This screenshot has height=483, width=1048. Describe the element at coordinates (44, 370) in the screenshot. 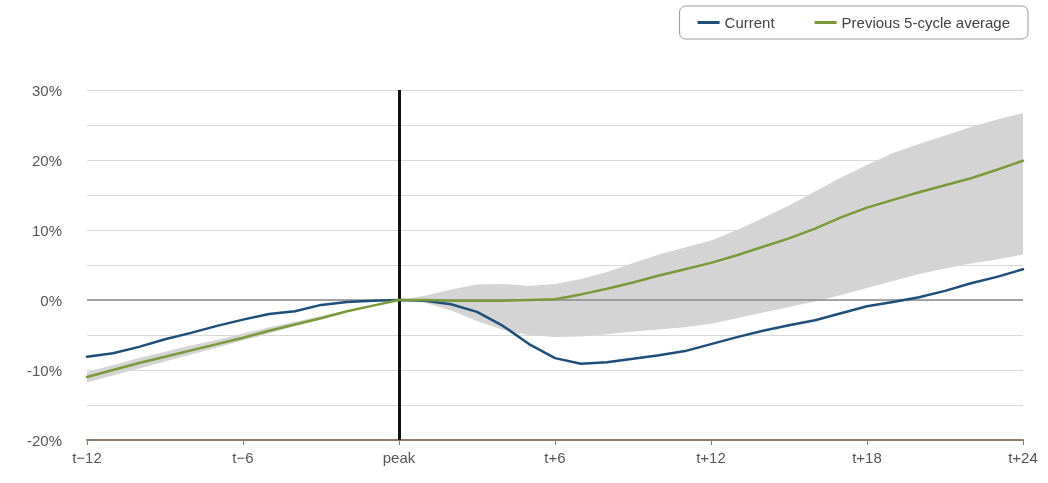

I see `y-tick-label: -10%` at that location.